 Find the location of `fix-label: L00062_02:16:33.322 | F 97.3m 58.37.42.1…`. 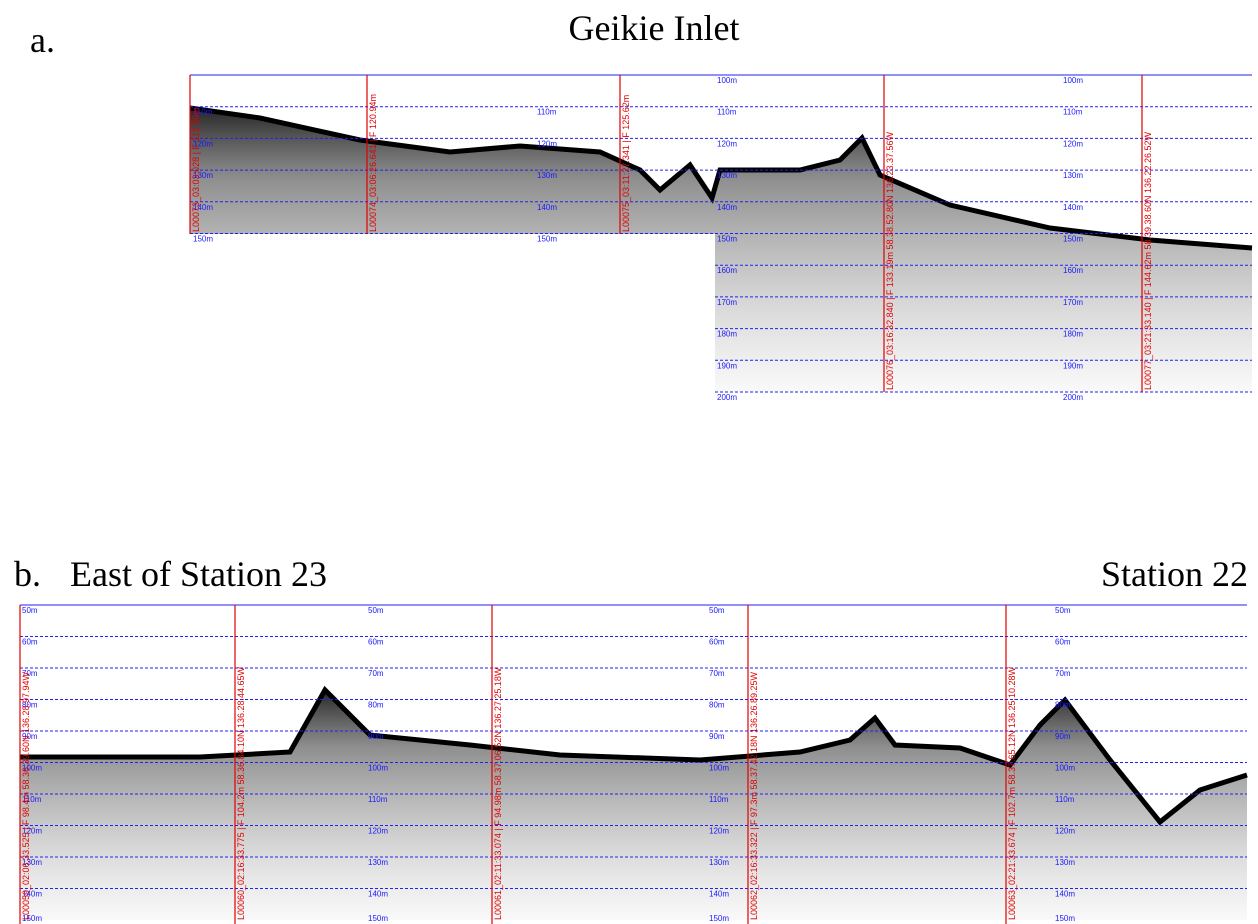

fix-label: L00062_02:16:33.322 | F 97.3m 58.37.42.1… is located at coordinates (754, 795).